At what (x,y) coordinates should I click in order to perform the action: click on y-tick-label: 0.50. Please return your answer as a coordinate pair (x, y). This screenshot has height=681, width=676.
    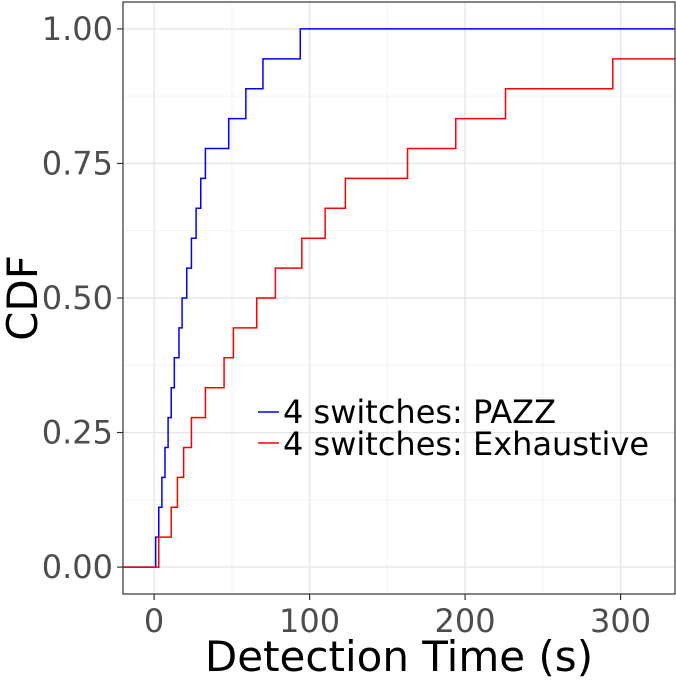
    Looking at the image, I should click on (77, 298).